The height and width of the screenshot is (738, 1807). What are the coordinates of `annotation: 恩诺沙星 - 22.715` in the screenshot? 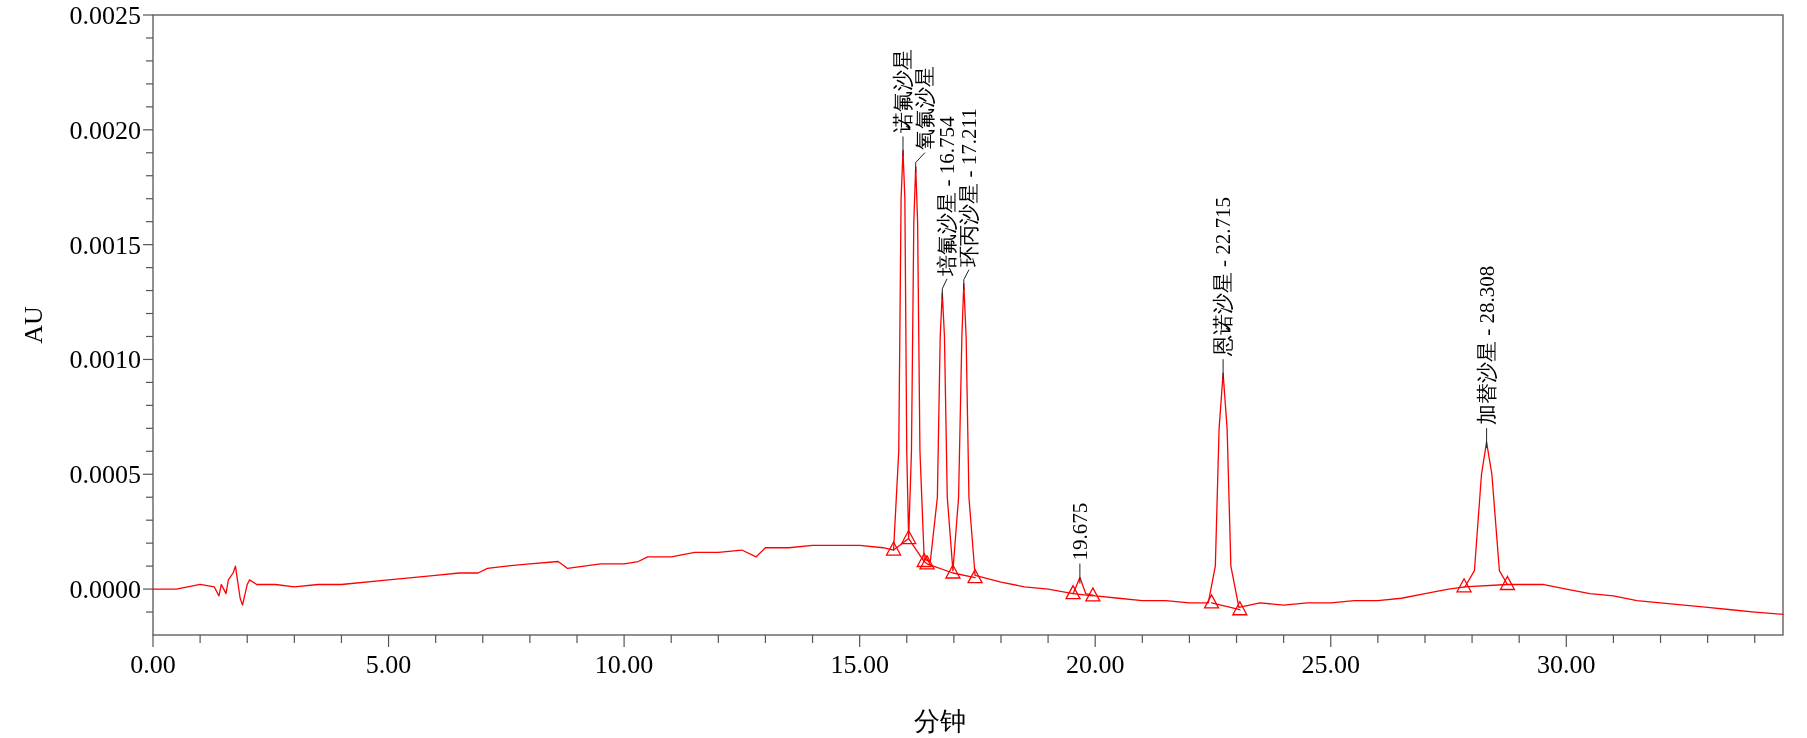 It's located at (1223, 288).